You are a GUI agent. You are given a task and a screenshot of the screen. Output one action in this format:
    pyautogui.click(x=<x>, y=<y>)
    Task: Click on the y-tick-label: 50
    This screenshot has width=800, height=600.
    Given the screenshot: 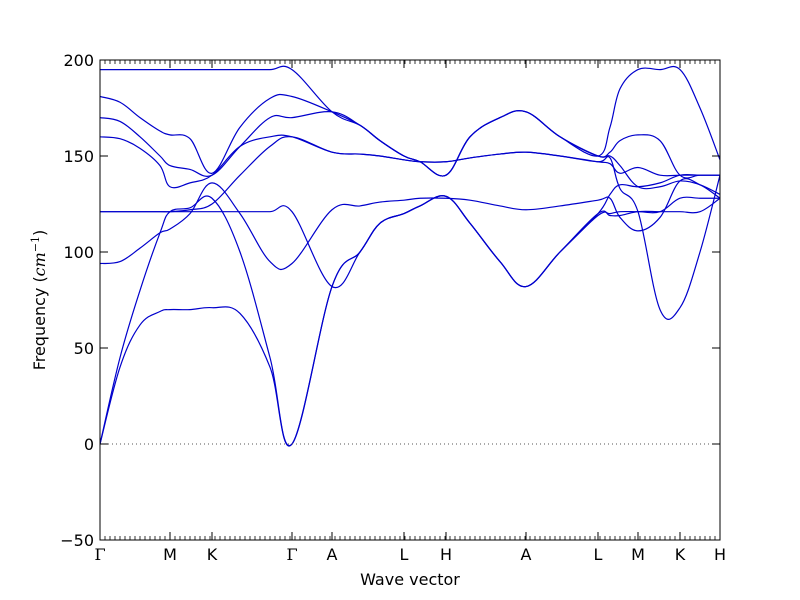 What is the action you would take?
    pyautogui.click(x=84, y=348)
    